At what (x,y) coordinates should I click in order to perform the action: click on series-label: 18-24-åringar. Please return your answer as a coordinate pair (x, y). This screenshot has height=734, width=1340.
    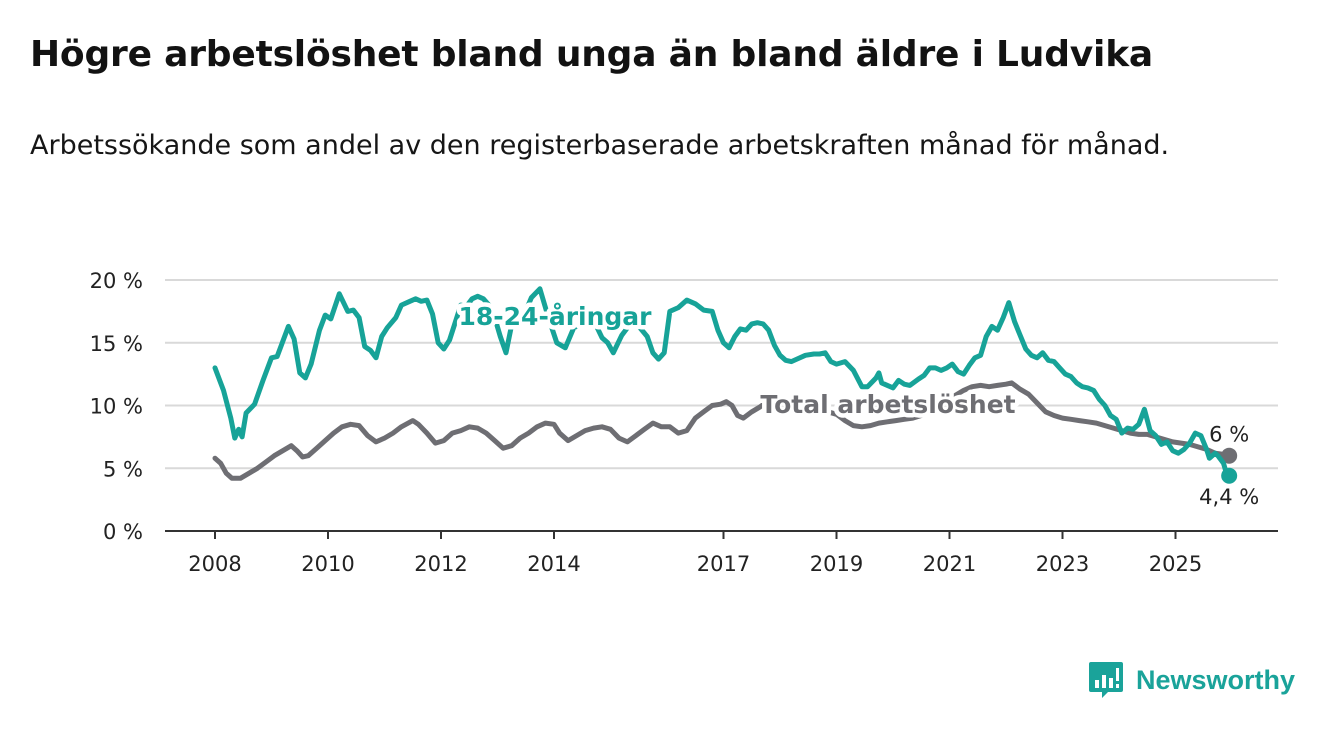
    Looking at the image, I should click on (556, 316).